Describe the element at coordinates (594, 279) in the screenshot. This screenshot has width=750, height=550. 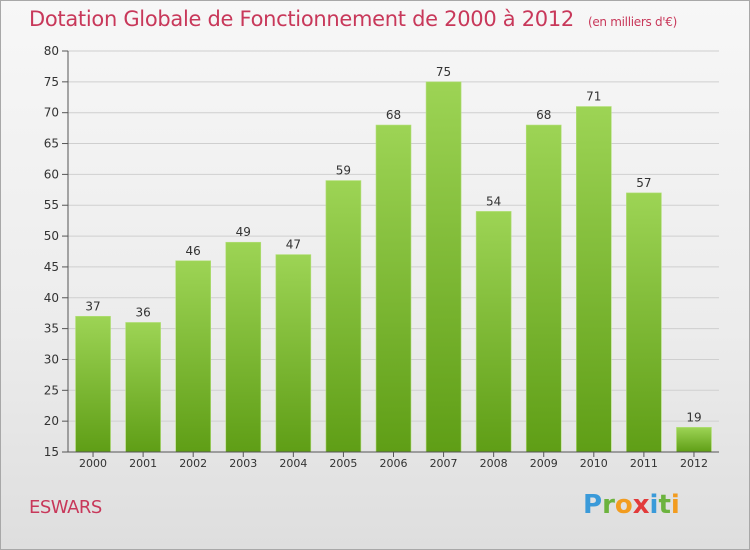
I see `bar-2010` at that location.